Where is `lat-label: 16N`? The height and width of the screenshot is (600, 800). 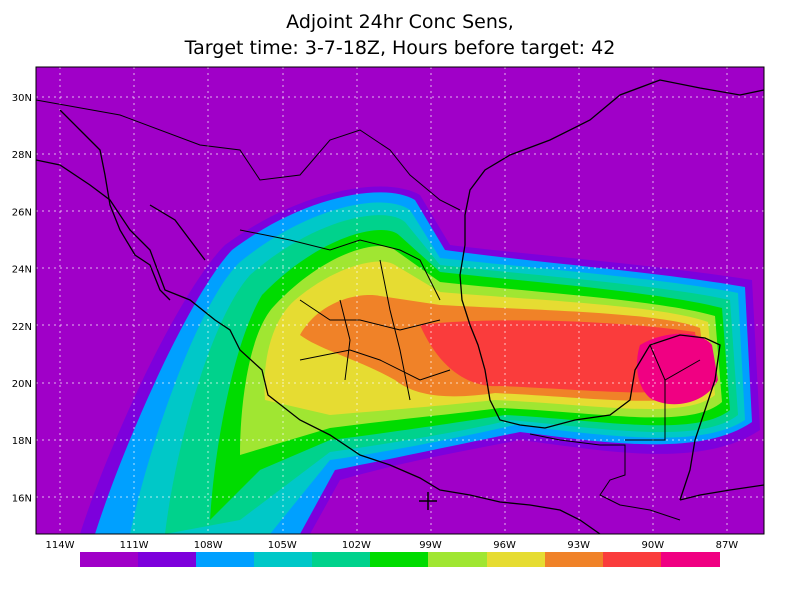
lat-label: 16N is located at coordinates (22, 498).